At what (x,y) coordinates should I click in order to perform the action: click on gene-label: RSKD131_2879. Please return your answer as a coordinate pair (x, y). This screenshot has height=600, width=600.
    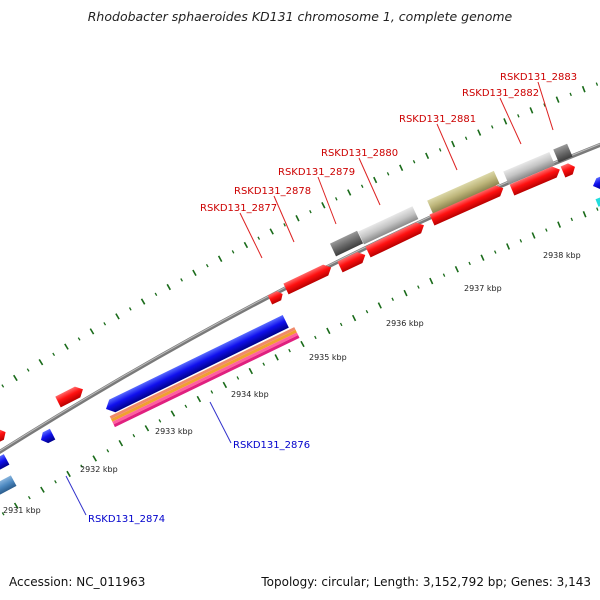
    Looking at the image, I should click on (316, 172).